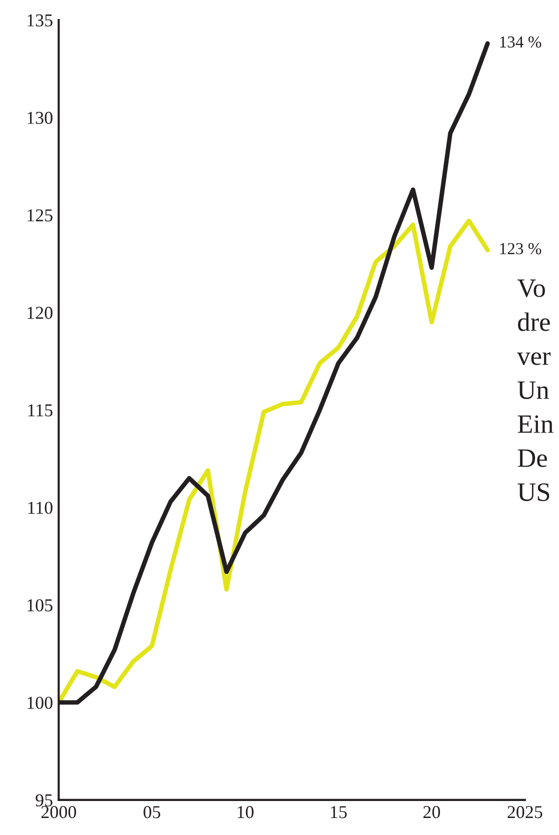 This screenshot has width=559, height=835. Describe the element at coordinates (338, 812) in the screenshot. I see `x-tick-label: 15` at that location.